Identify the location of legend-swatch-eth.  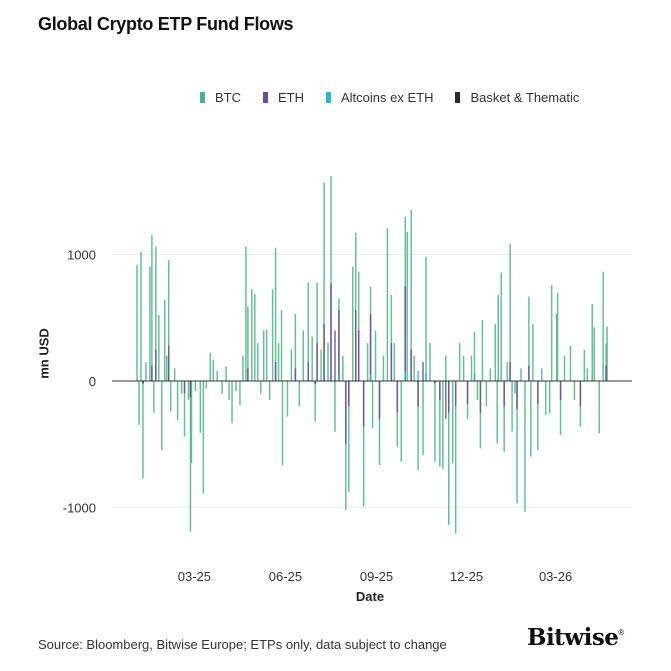
(265, 97).